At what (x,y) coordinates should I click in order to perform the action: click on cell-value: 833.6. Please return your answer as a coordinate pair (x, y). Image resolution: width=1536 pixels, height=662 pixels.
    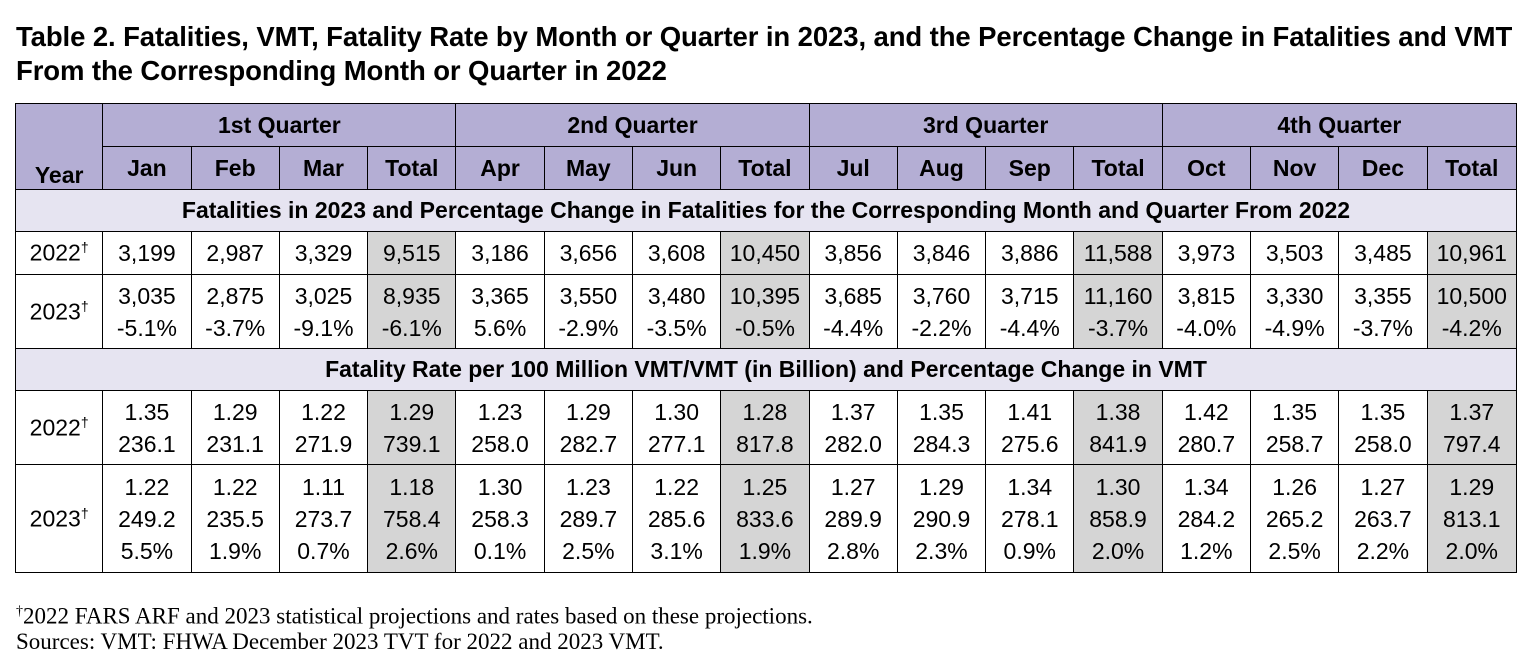
    Looking at the image, I should click on (765, 518).